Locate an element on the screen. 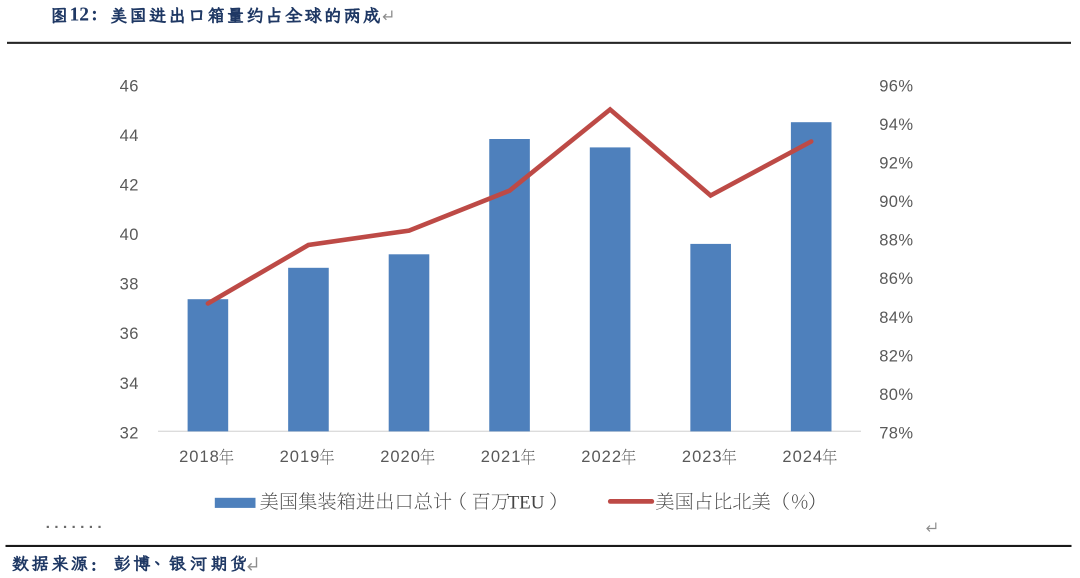  svg-text: 2022 is located at coordinates (601, 457).